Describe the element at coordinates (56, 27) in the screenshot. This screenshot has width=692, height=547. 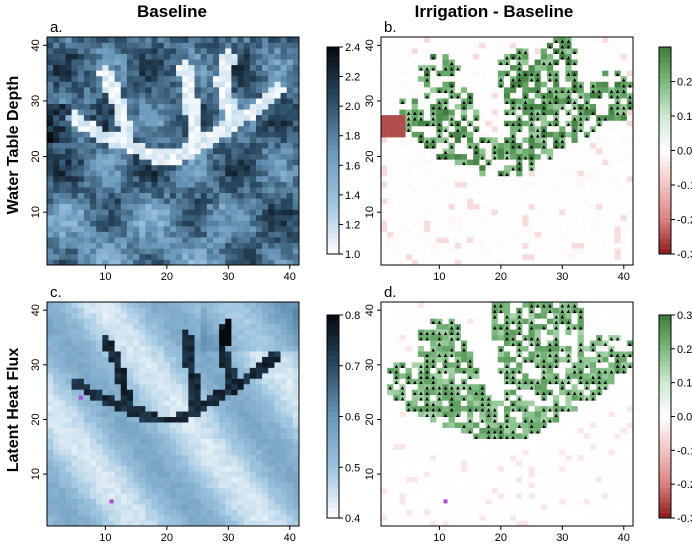
I see `panel-label: a.` at that location.